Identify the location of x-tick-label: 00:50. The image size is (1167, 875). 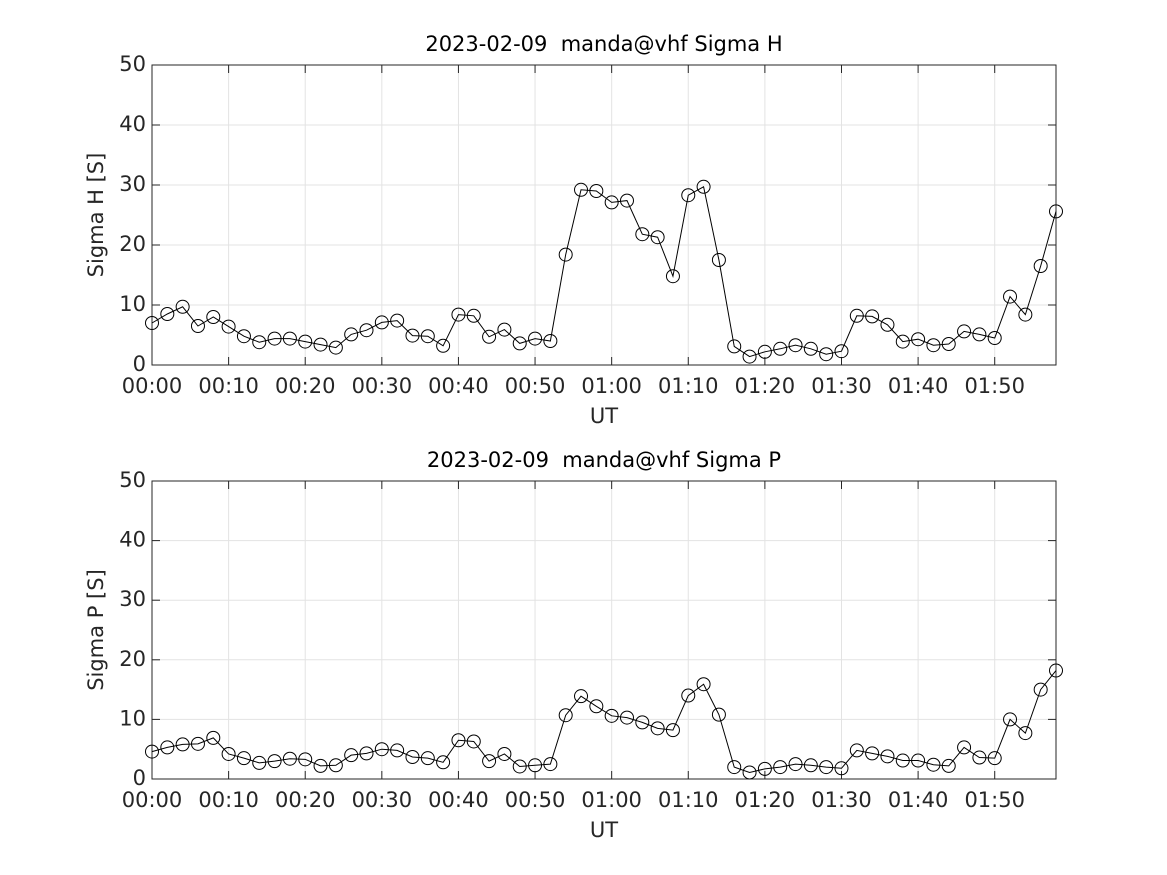
(535, 386).